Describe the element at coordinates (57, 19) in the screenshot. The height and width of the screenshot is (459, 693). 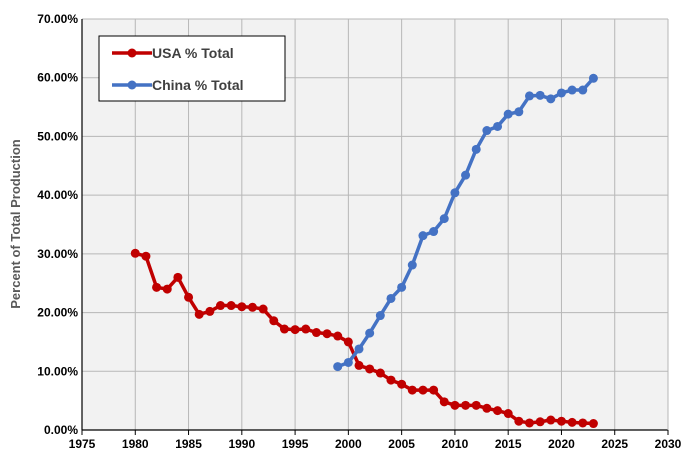
I see `y-tick-label: 70.00%` at that location.